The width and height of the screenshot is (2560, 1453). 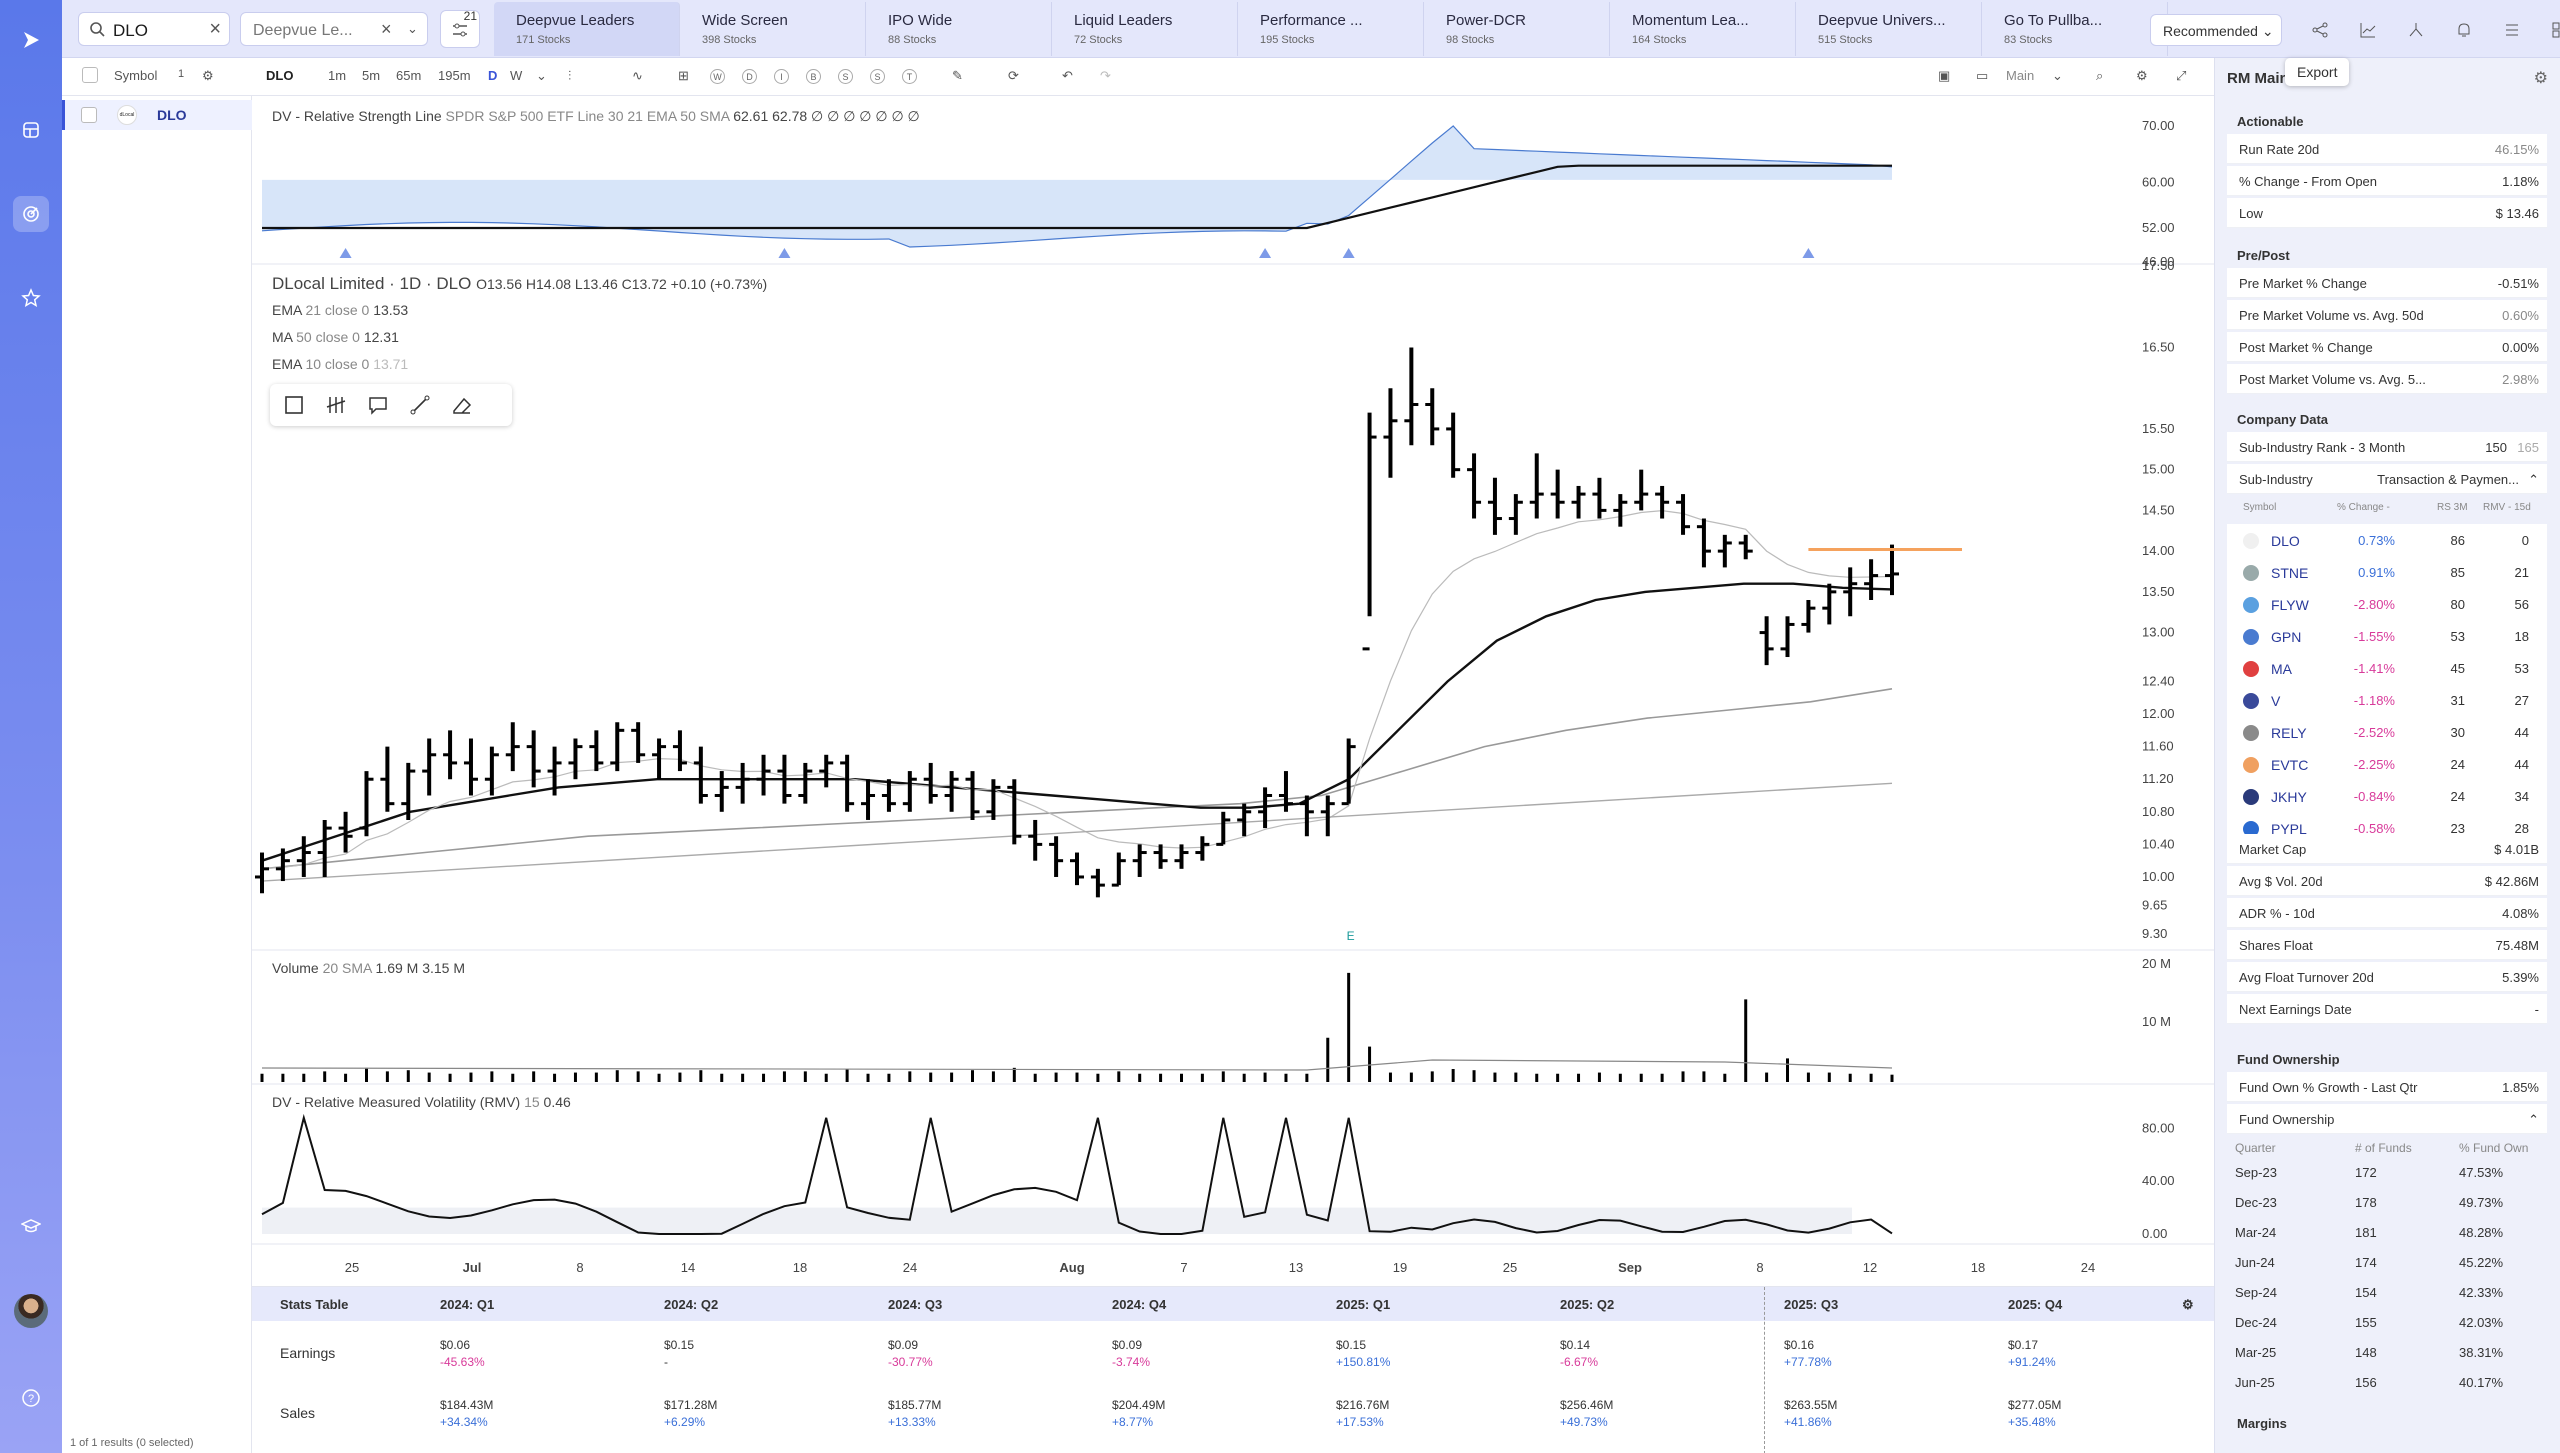 What do you see at coordinates (31, 1311) in the screenshot?
I see `user-avatar` at bounding box center [31, 1311].